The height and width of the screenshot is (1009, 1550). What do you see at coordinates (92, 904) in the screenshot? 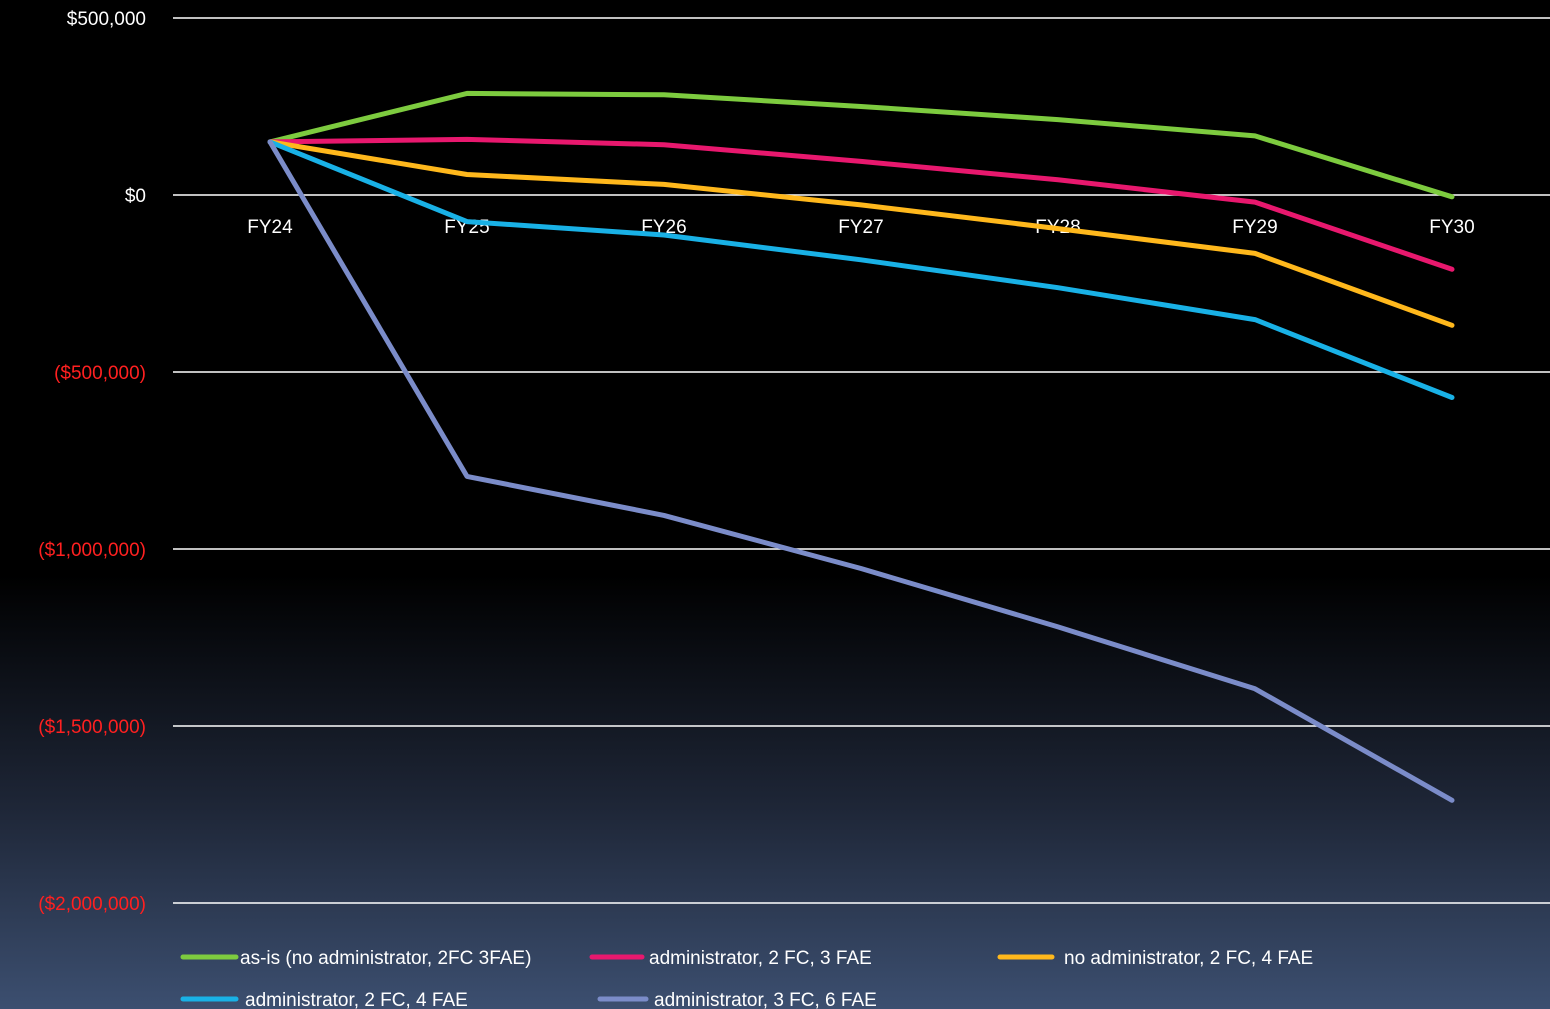
I see `y-tick-label: ($2,000,000)` at bounding box center [92, 904].